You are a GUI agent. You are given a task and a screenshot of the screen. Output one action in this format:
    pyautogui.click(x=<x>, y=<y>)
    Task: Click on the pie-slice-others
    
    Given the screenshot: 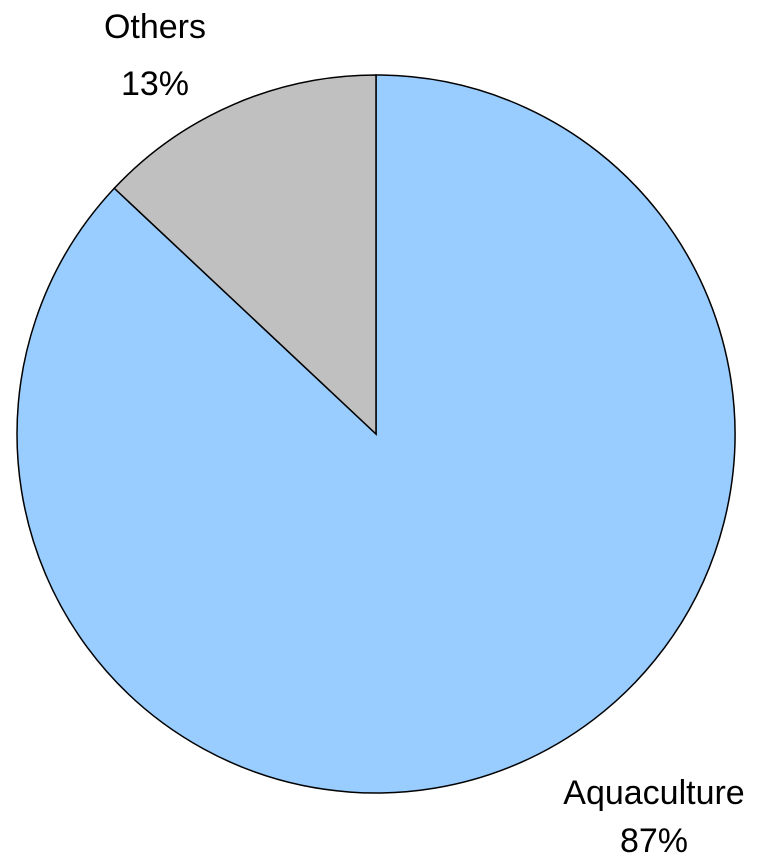 What is the action you would take?
    pyautogui.click(x=245, y=255)
    